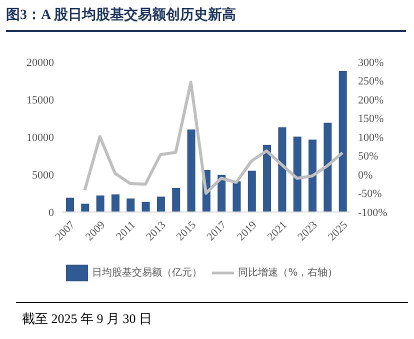  I want to click on text: 截至 2025 年 9 月 30 日, so click(87, 319).